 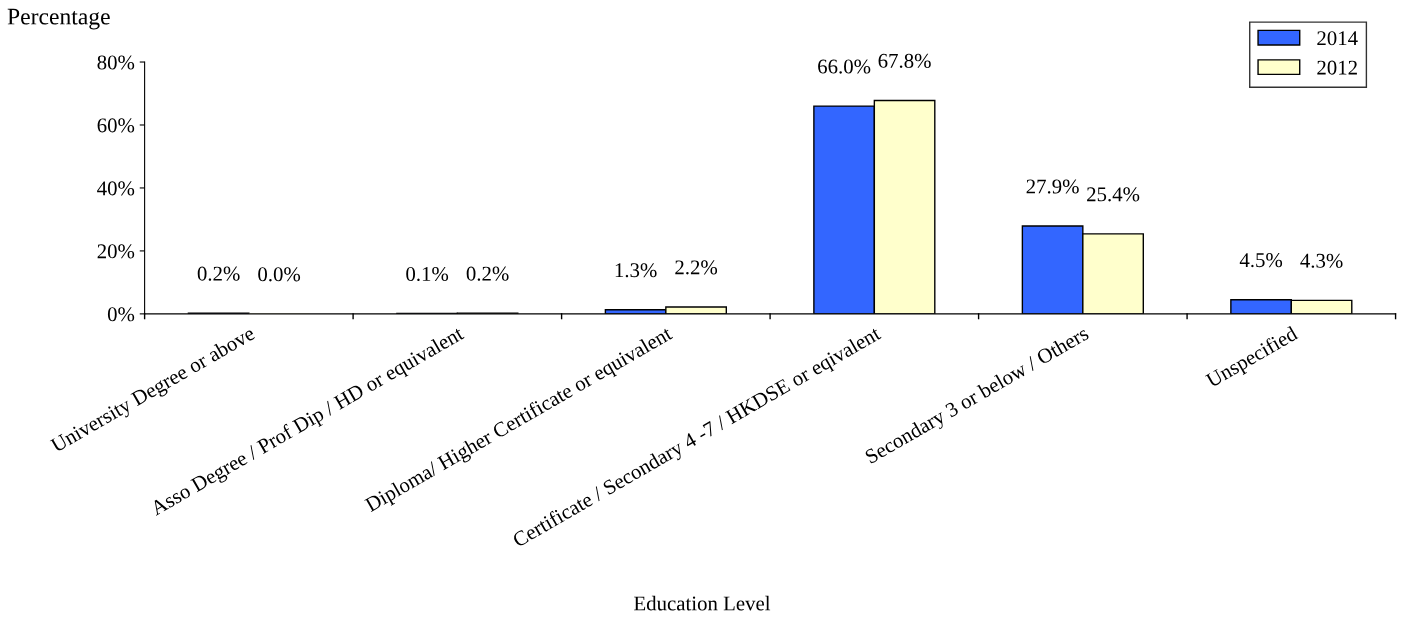 What do you see at coordinates (702, 603) in the screenshot?
I see `x-axis-title: Education Level` at bounding box center [702, 603].